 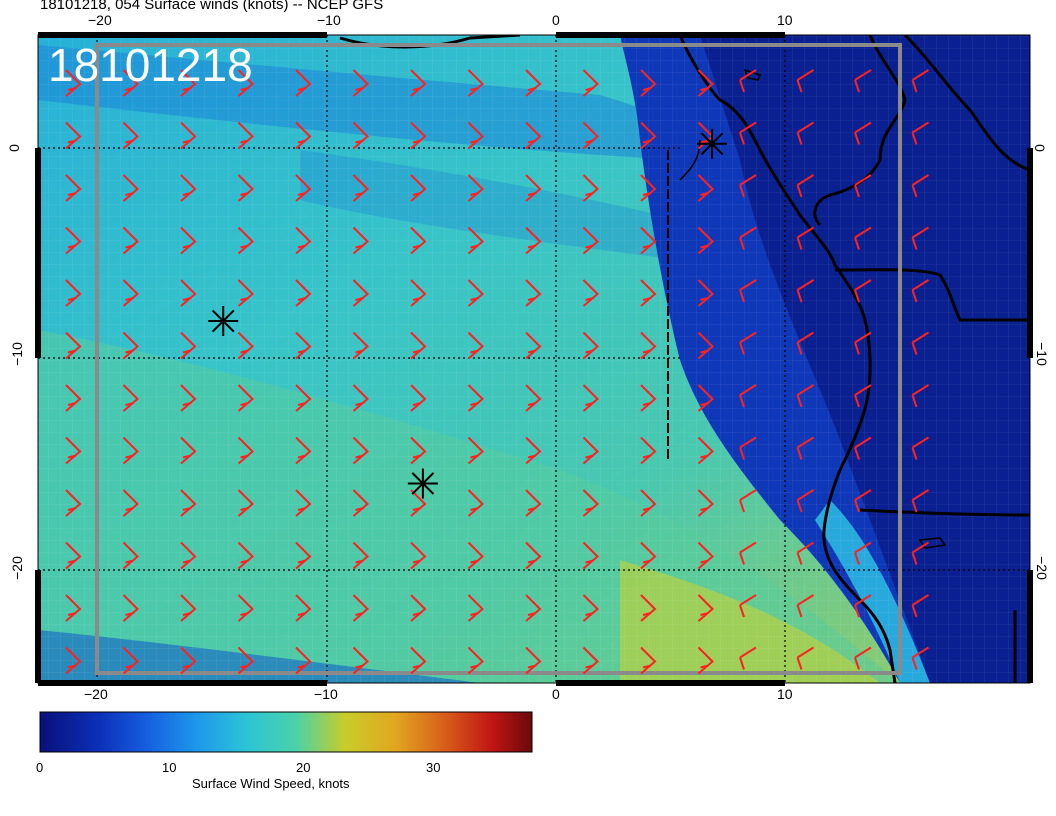 What do you see at coordinates (1041, 568) in the screenshot?
I see `lat-tick-right-3: −20` at bounding box center [1041, 568].